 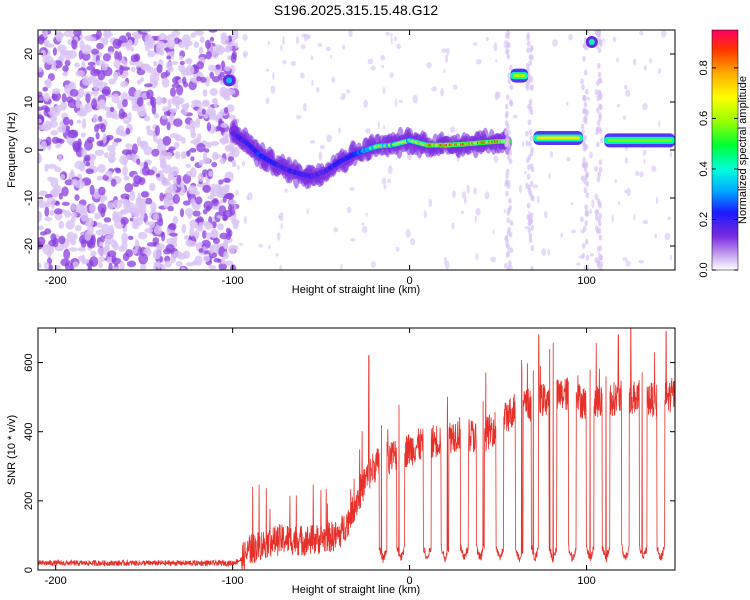 What do you see at coordinates (725, 150) in the screenshot?
I see `colorbar-gradient` at bounding box center [725, 150].